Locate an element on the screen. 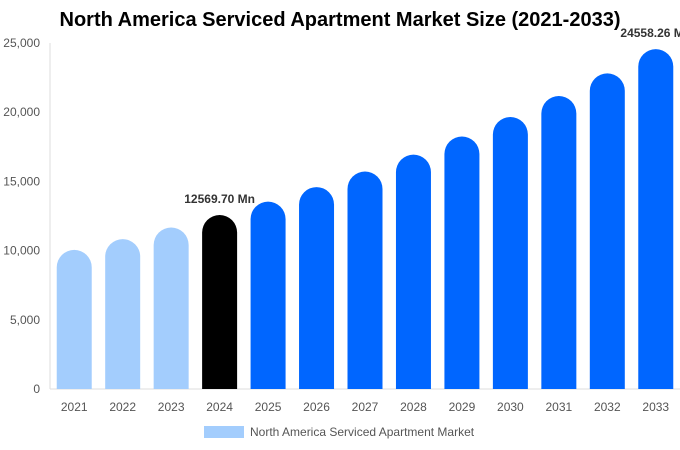 The height and width of the screenshot is (450, 680). x-tick-label: 2030 is located at coordinates (510, 407).